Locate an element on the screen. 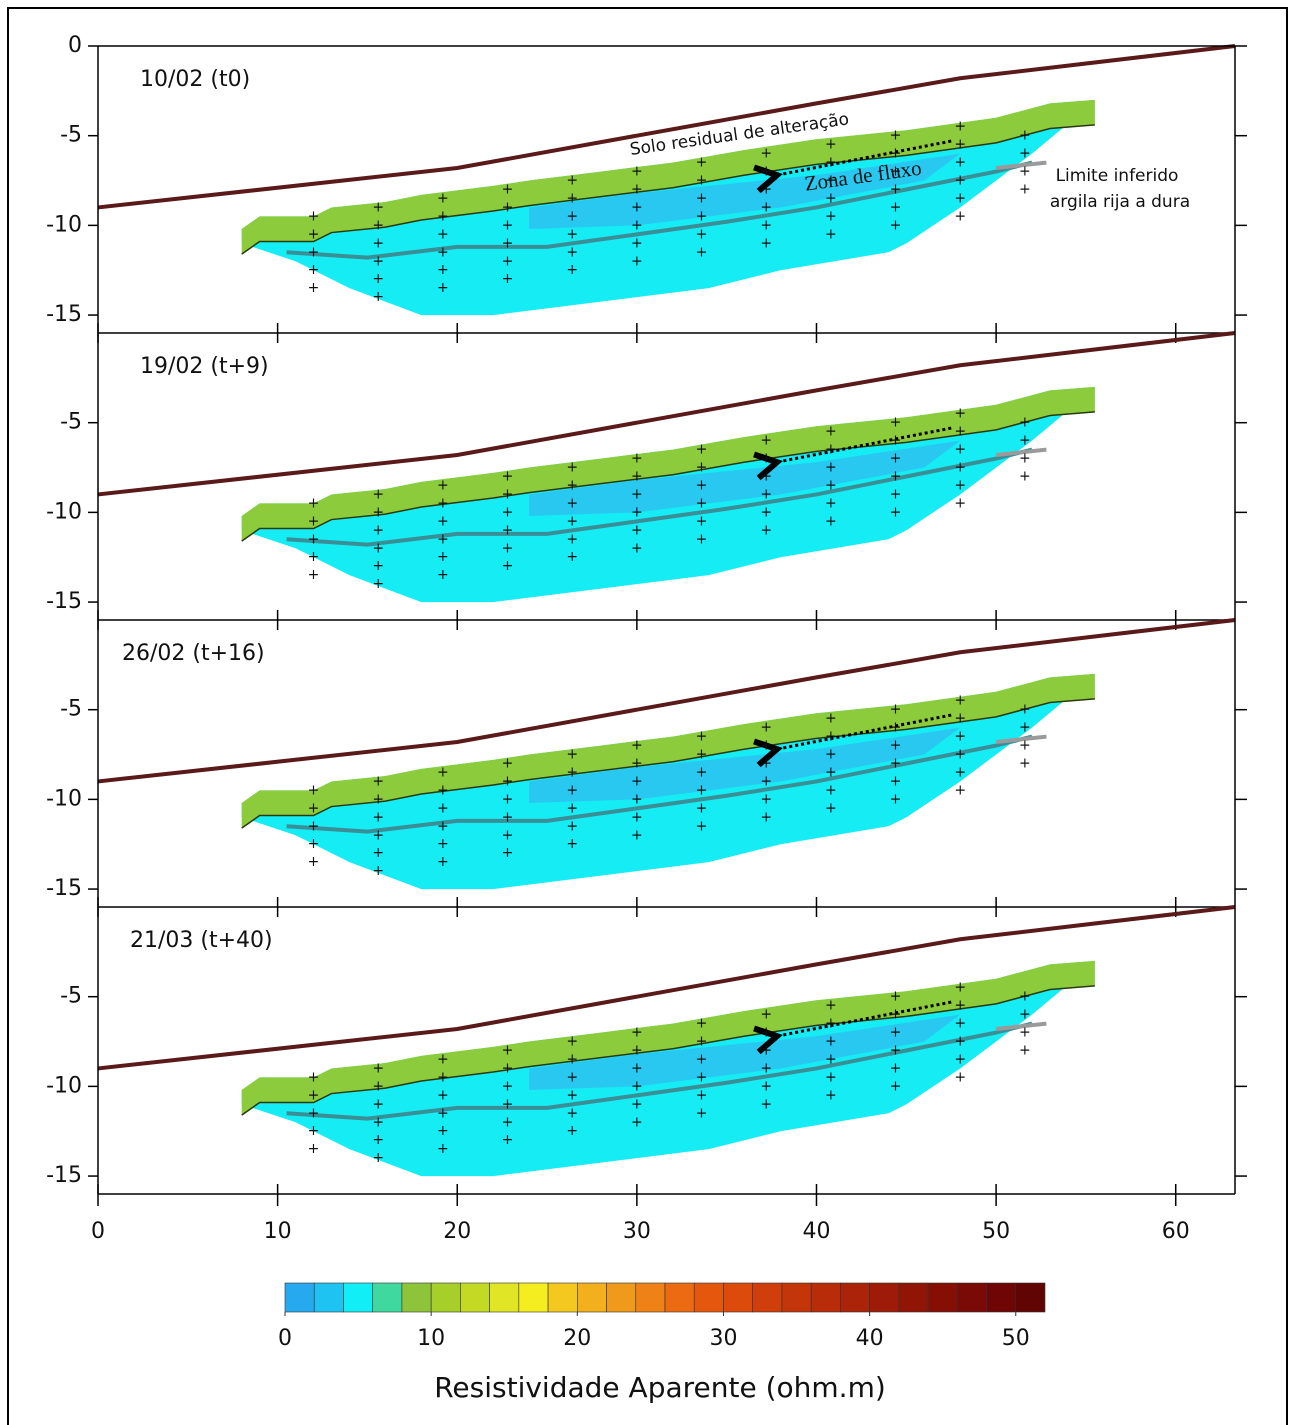 The width and height of the screenshot is (1295, 1425). topography is located at coordinates (666, 701).